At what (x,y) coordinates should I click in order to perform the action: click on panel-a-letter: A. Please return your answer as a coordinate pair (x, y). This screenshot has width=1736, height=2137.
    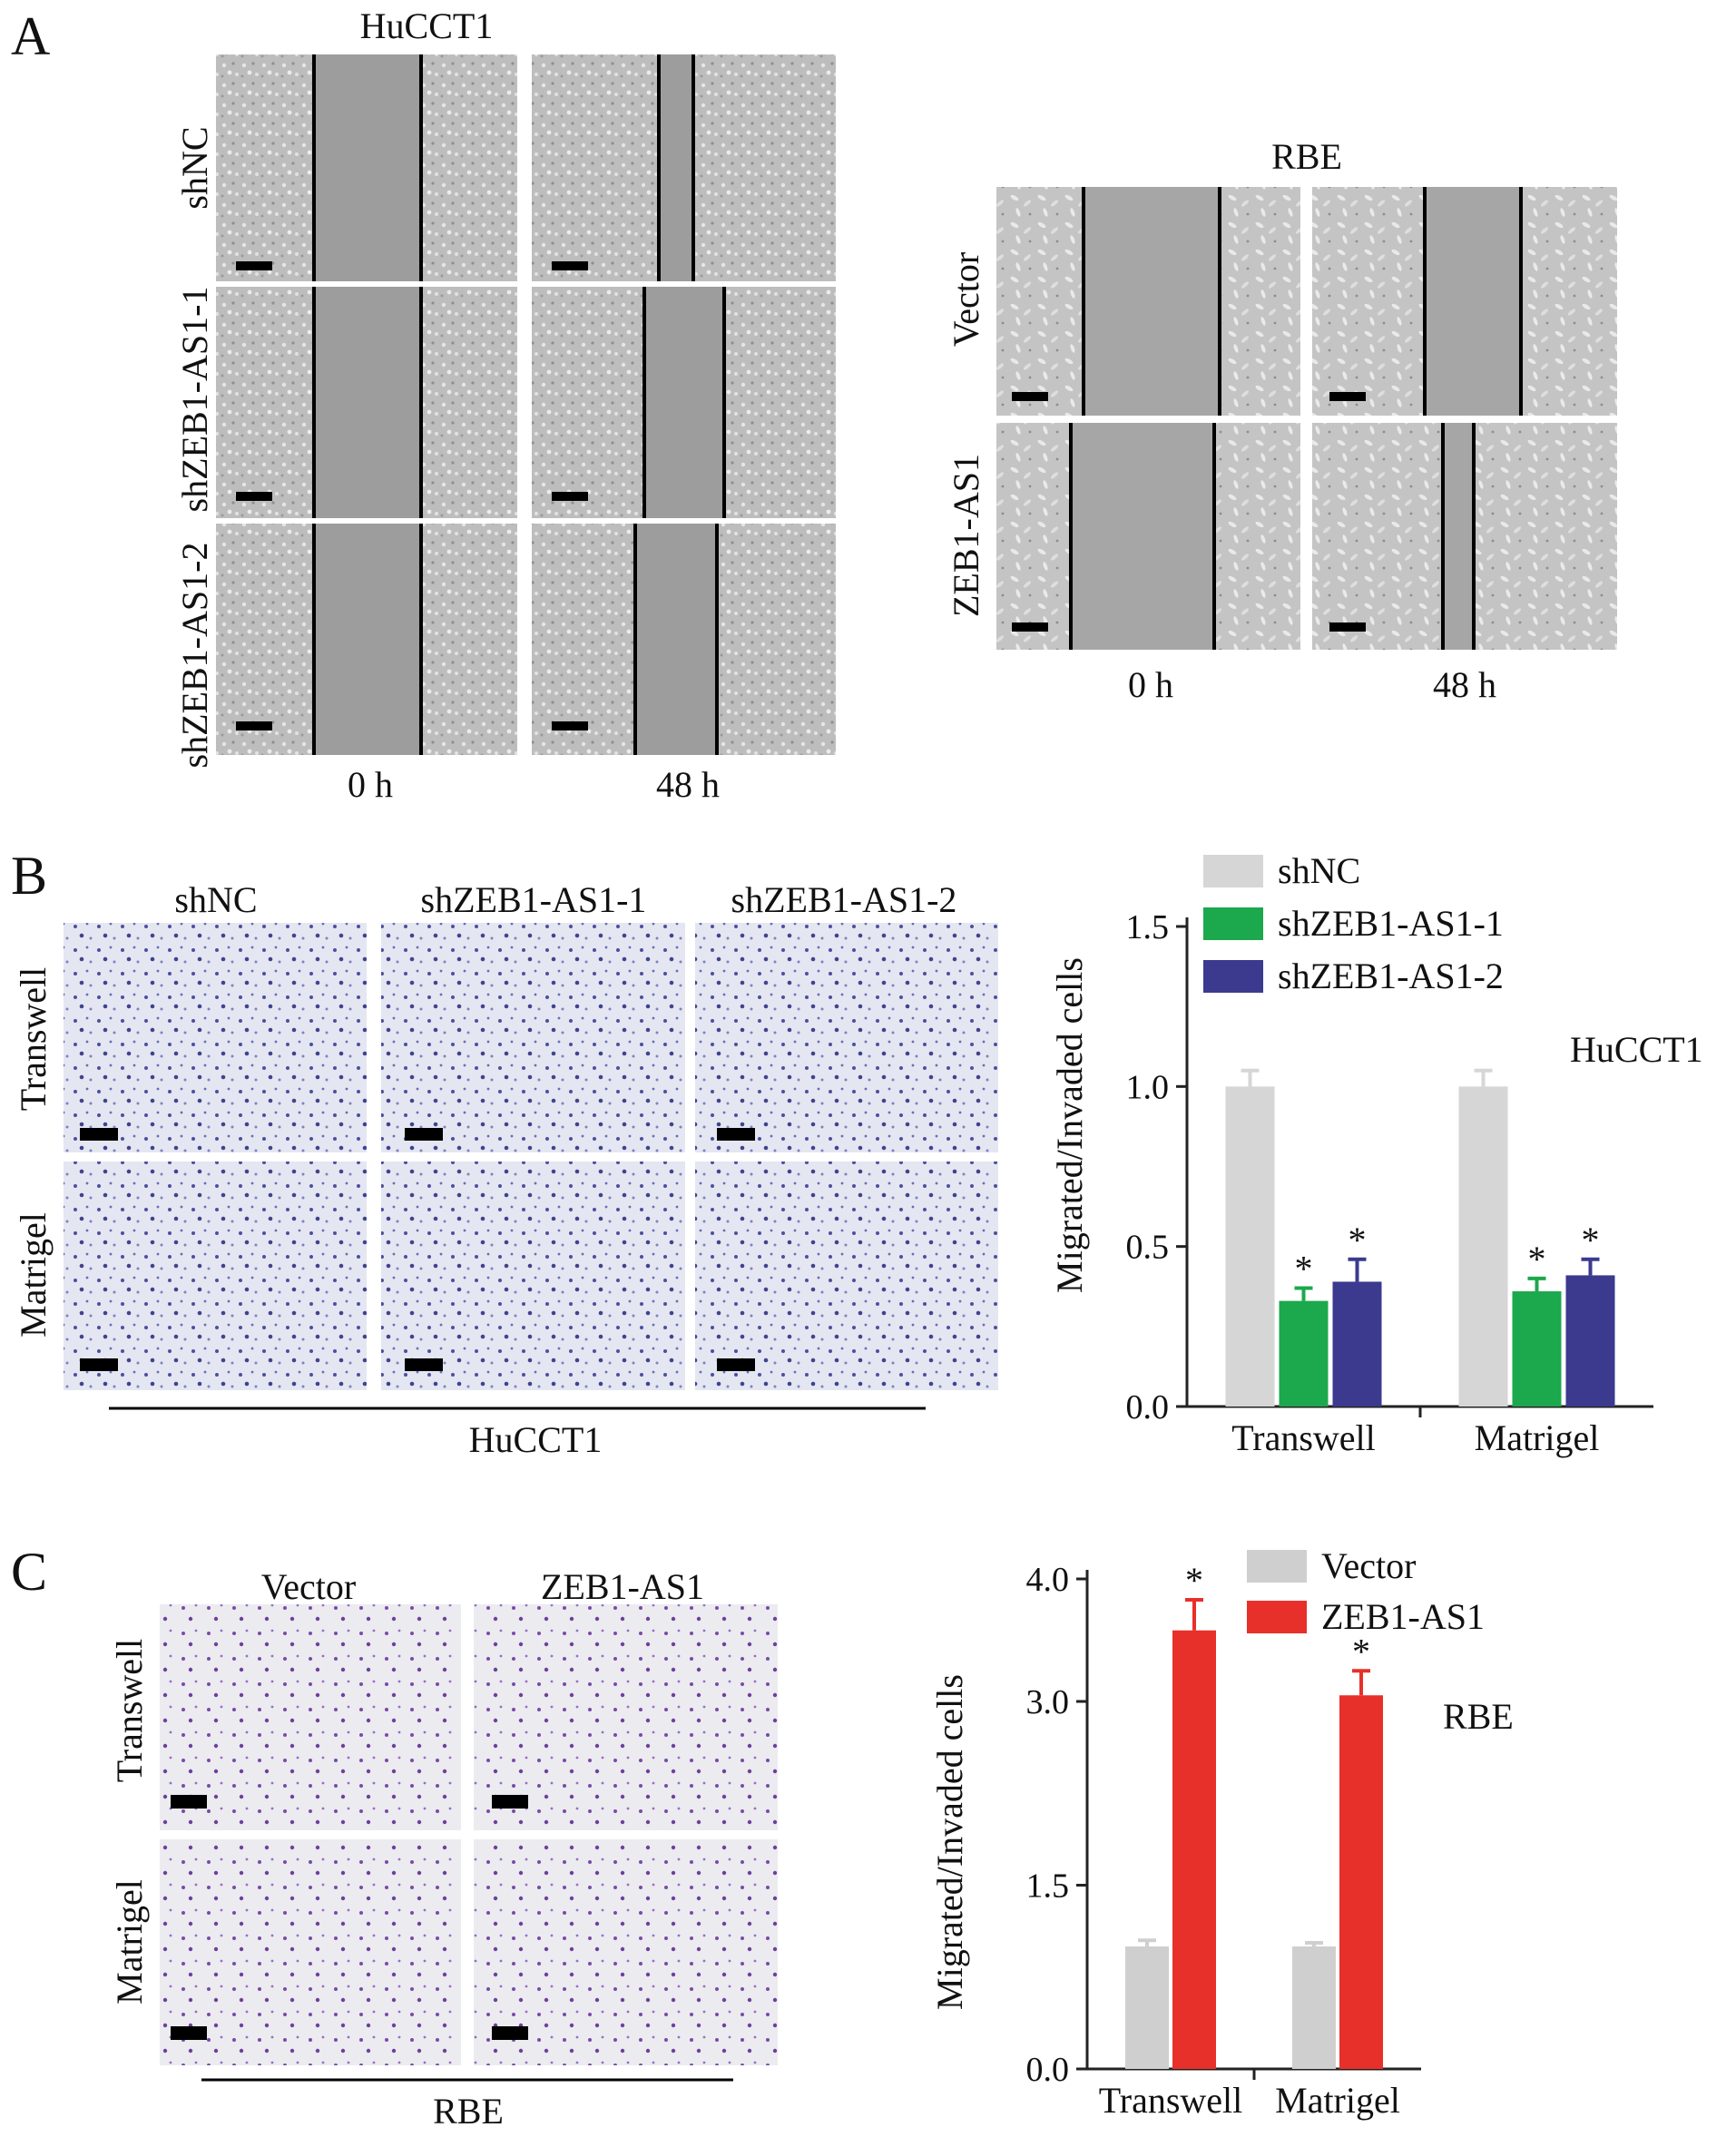
    Looking at the image, I should click on (30, 36).